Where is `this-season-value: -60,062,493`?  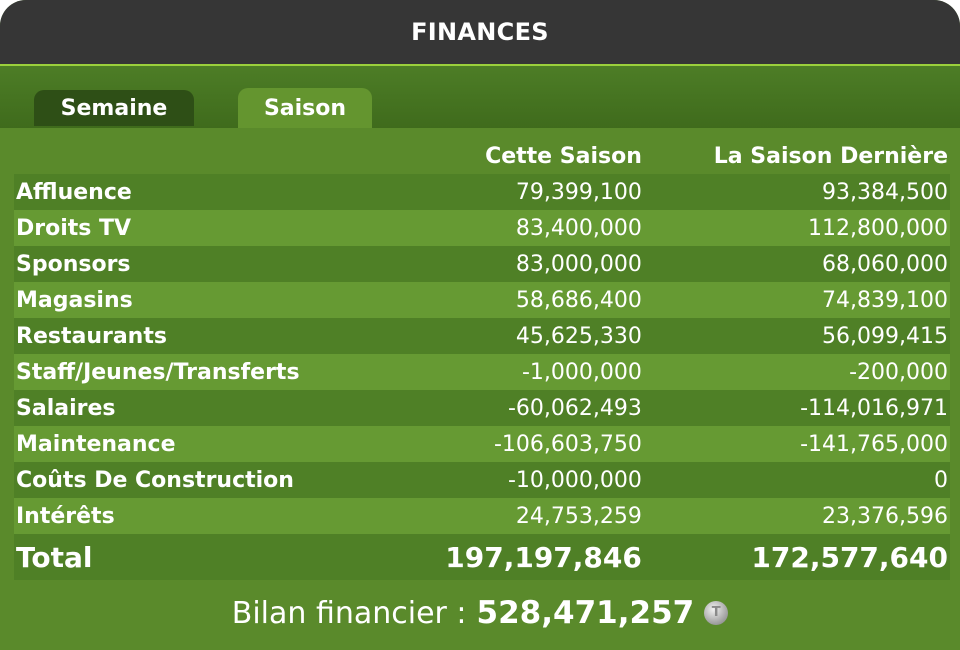 this-season-value: -60,062,493 is located at coordinates (574, 408).